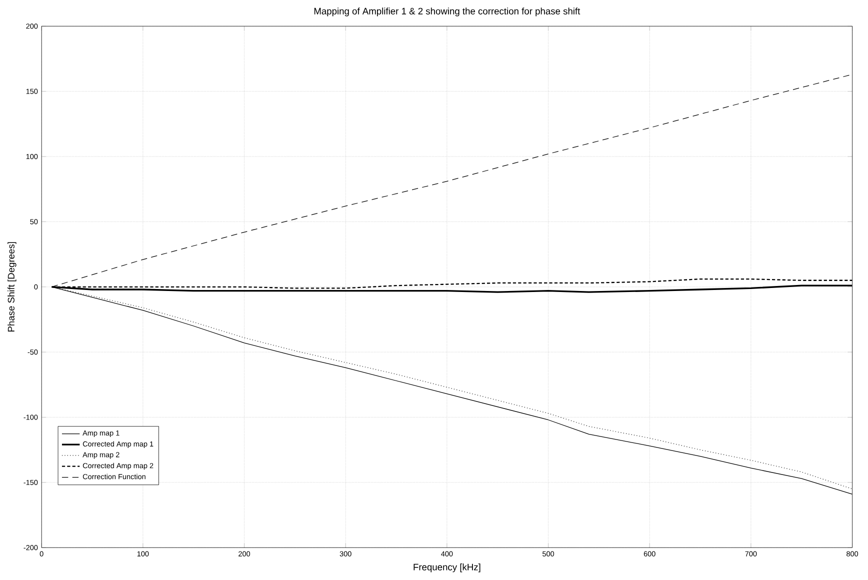  I want to click on x-axis-title: Frequency [kHz], so click(447, 568).